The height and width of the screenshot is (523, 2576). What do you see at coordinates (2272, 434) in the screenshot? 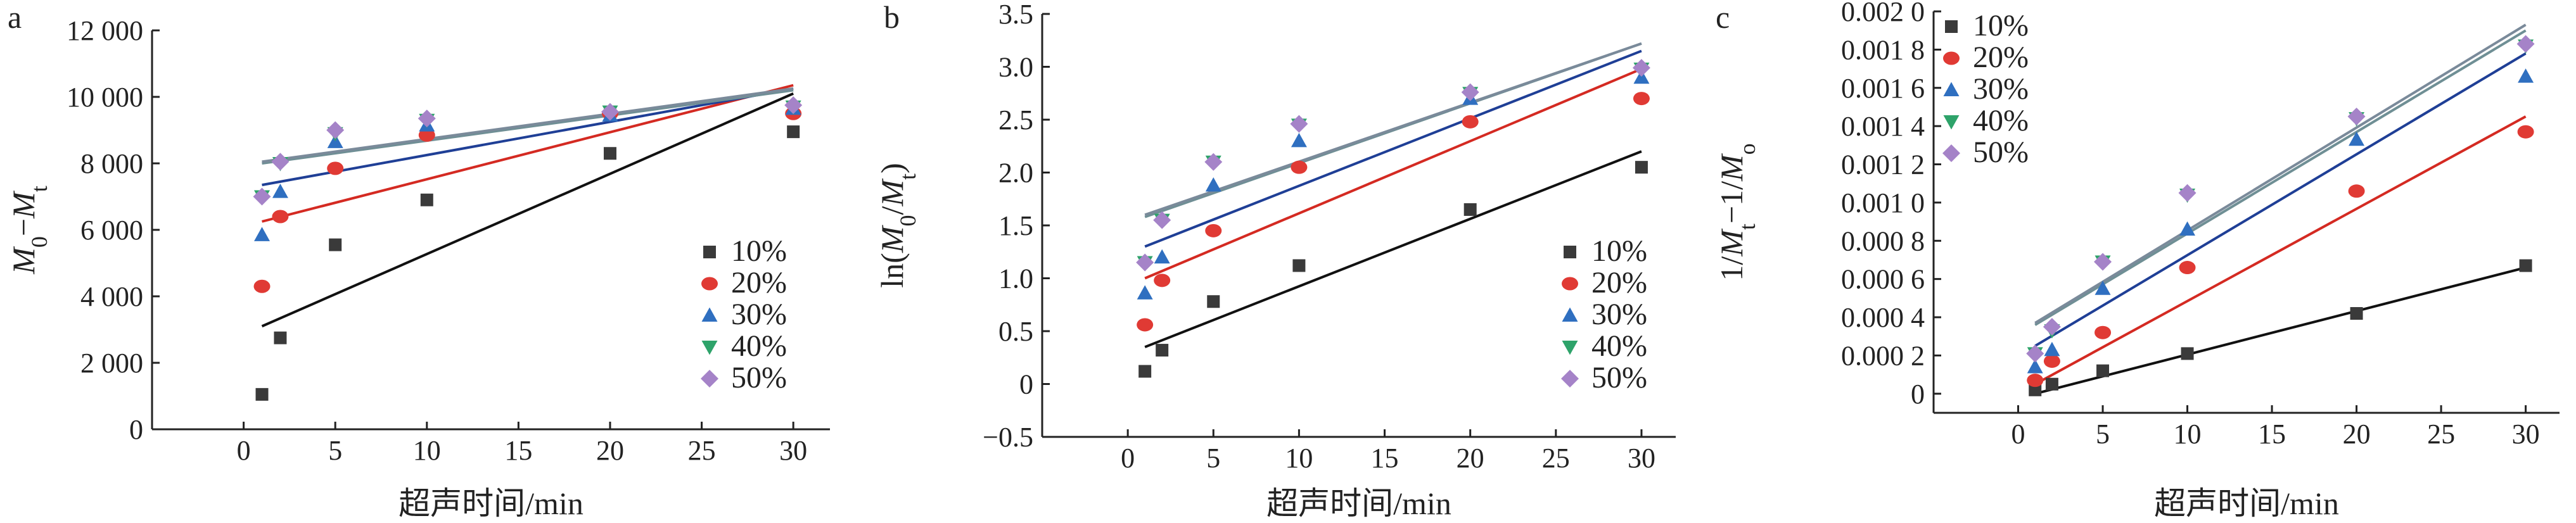
I see `x-tick-label: 15` at bounding box center [2272, 434].